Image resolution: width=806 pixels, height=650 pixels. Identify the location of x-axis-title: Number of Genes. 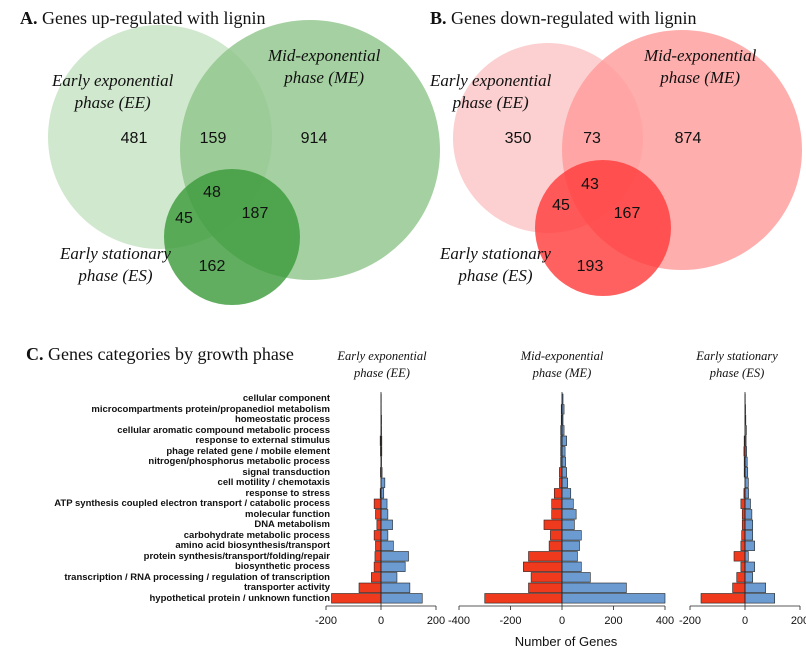
(566, 641).